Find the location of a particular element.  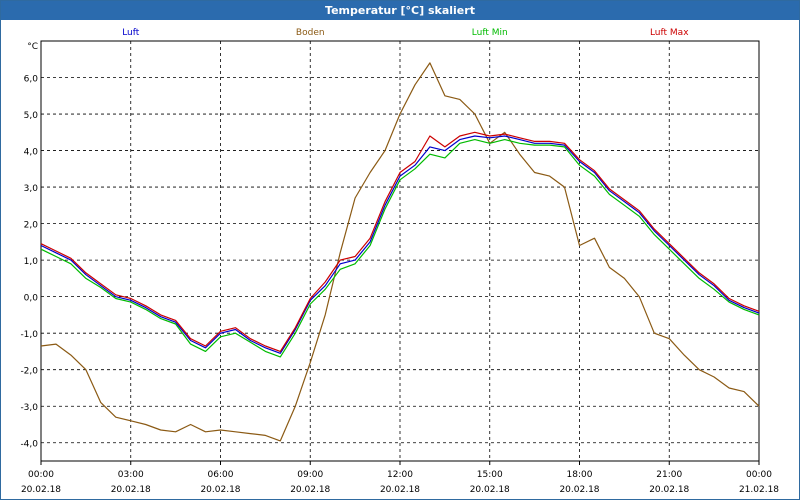

y-tick-label: 4,0 is located at coordinates (31, 153).